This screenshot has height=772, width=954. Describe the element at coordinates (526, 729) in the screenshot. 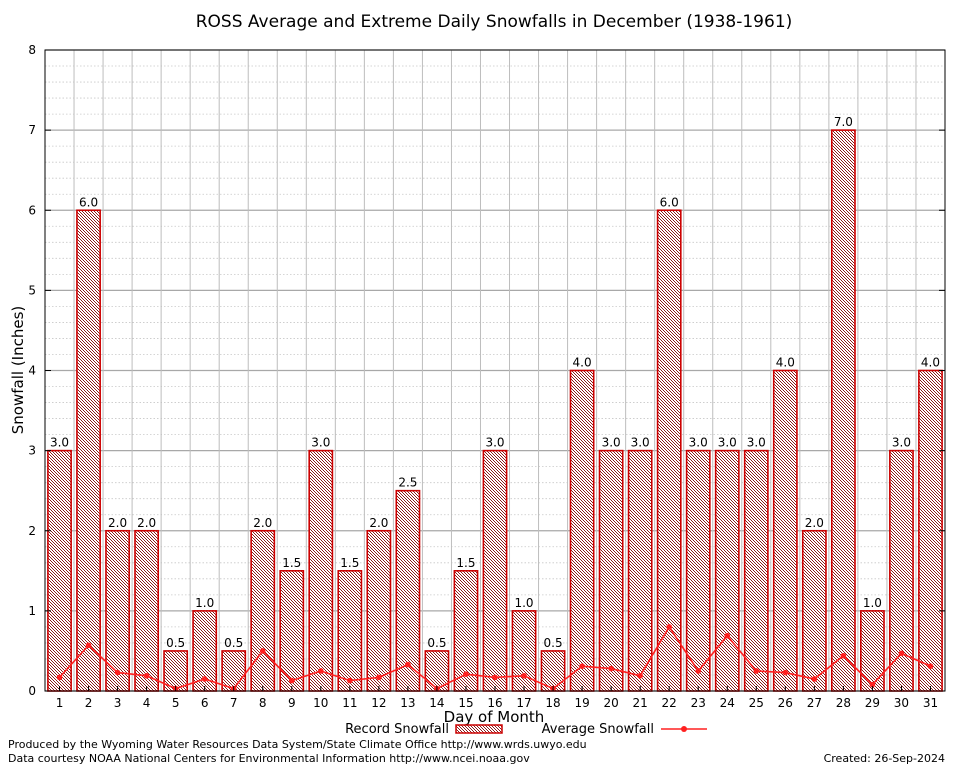

I see `legend: Record Snowfall Average Snowfall` at that location.